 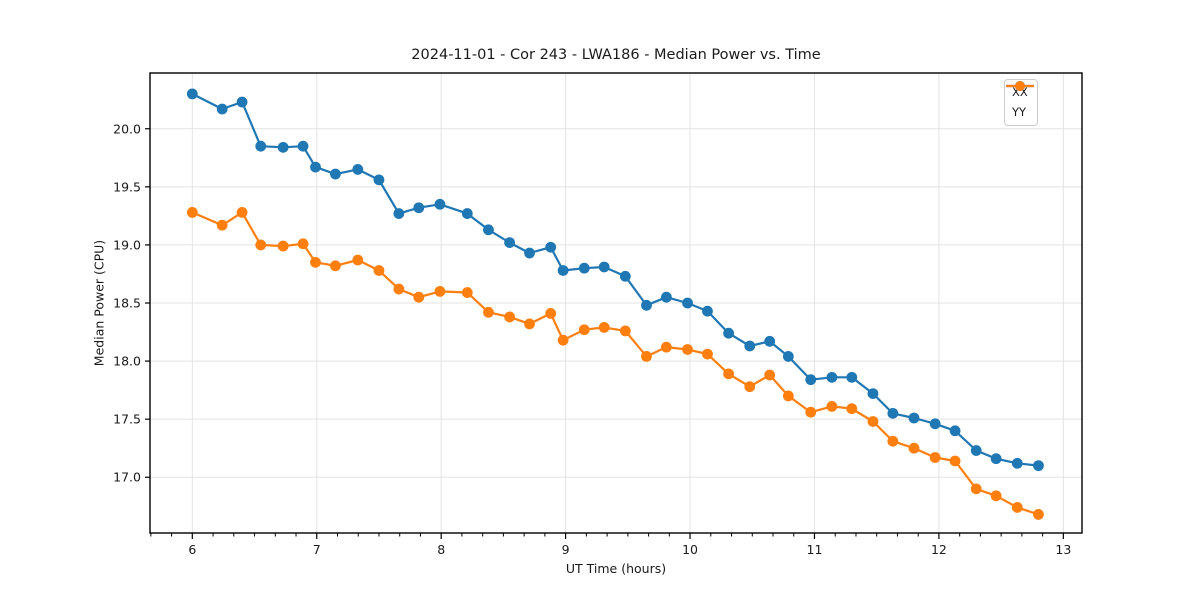 What do you see at coordinates (566, 549) in the screenshot?
I see `x-tick-label: 9` at bounding box center [566, 549].